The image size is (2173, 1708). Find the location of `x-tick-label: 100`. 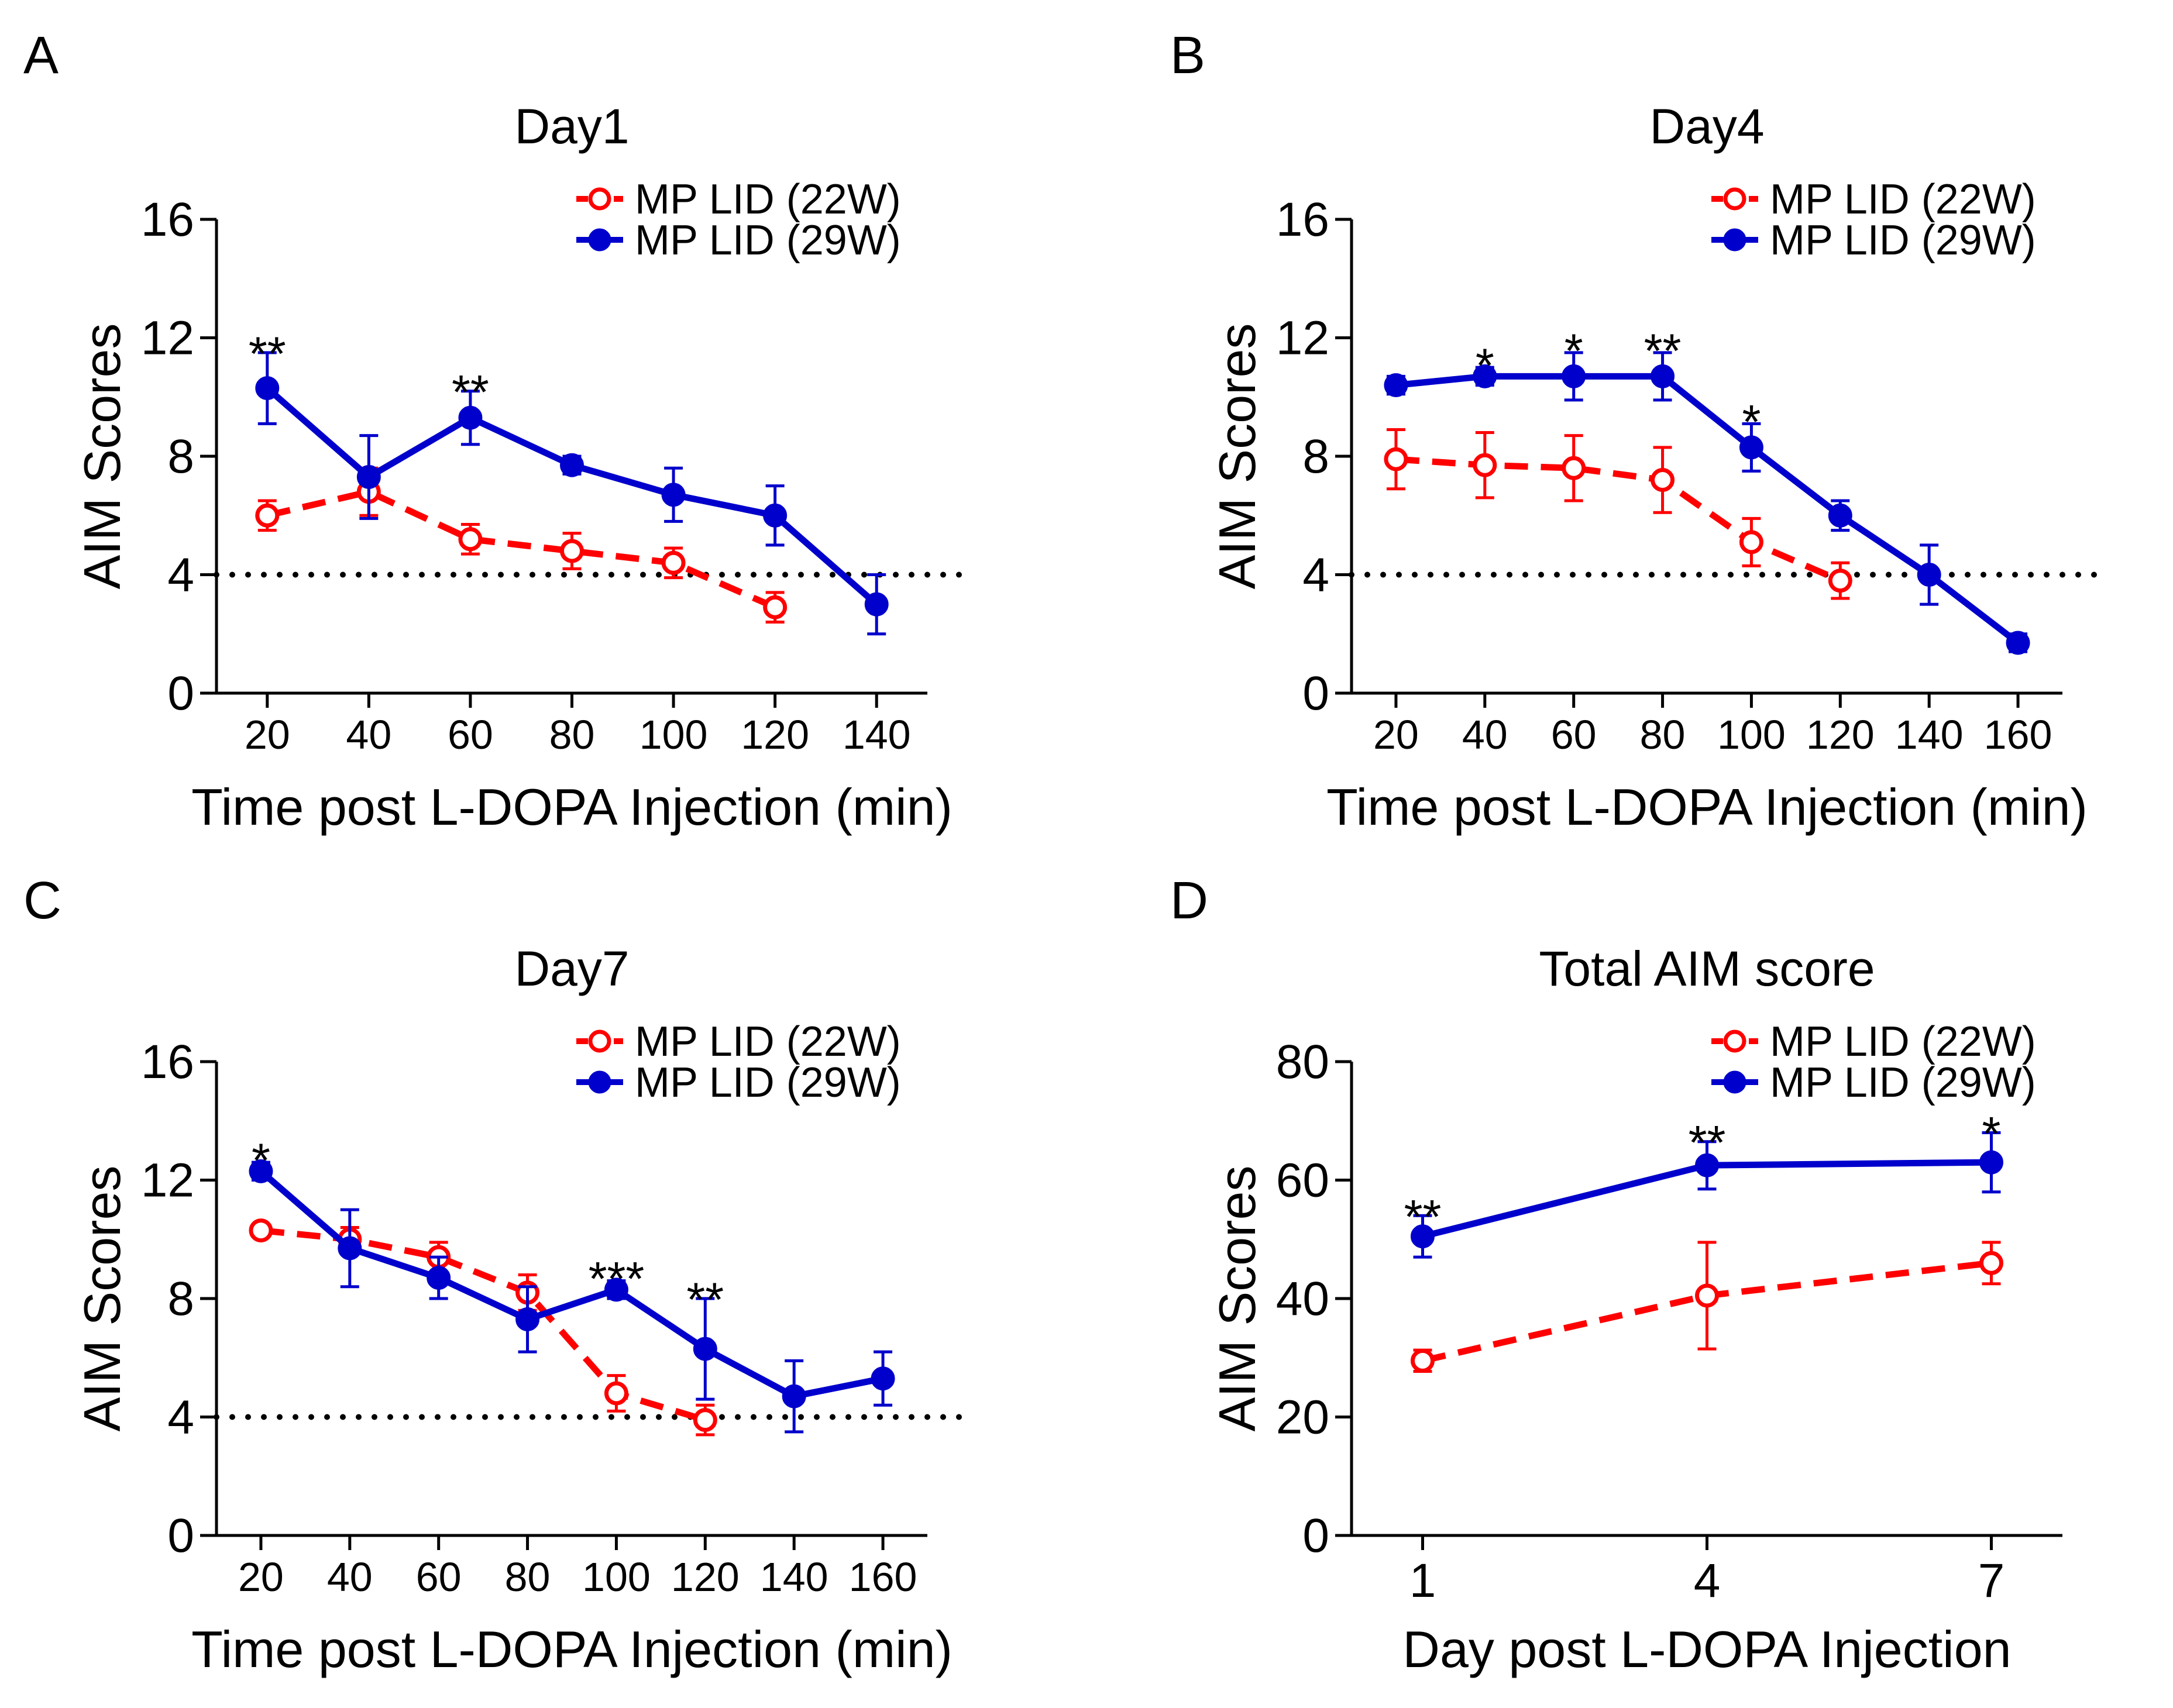

x-tick-label: 100 is located at coordinates (673, 734).